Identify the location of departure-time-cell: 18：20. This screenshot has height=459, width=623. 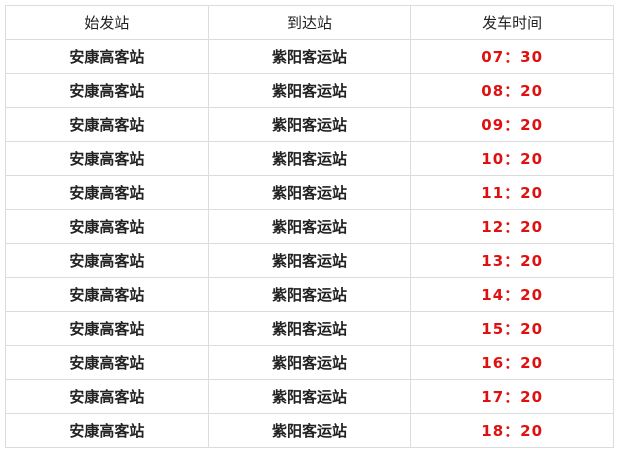
(512, 430).